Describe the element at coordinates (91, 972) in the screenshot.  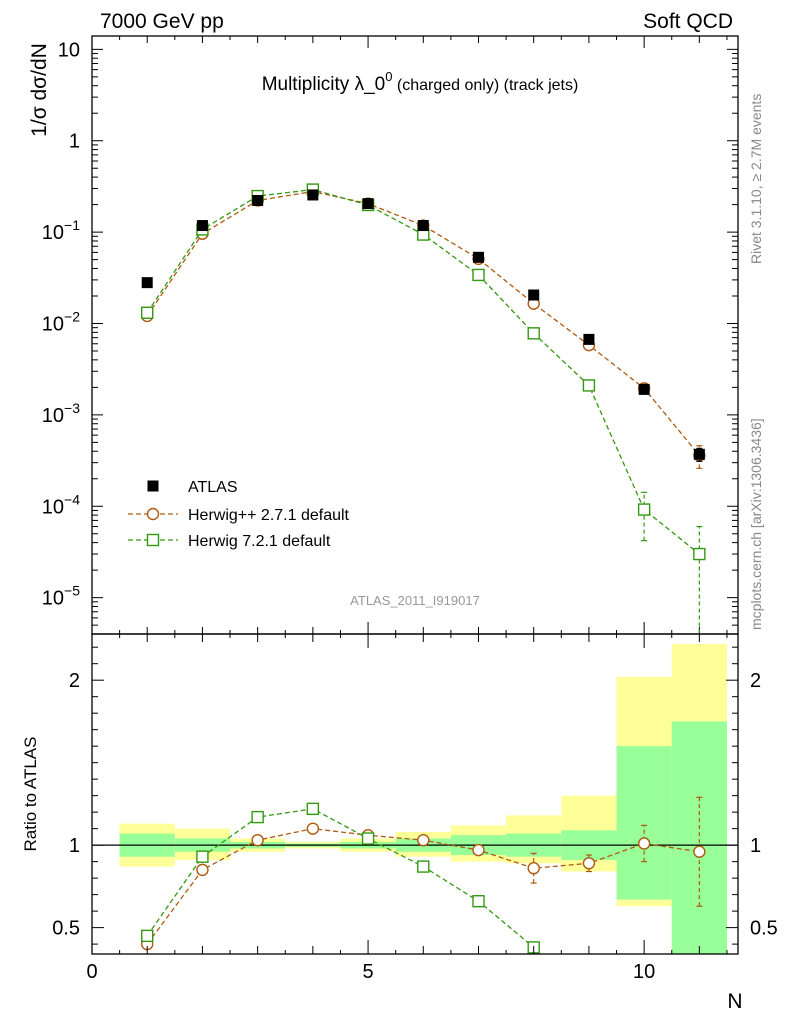
I see `ratio-x-tick-label: 0` at that location.